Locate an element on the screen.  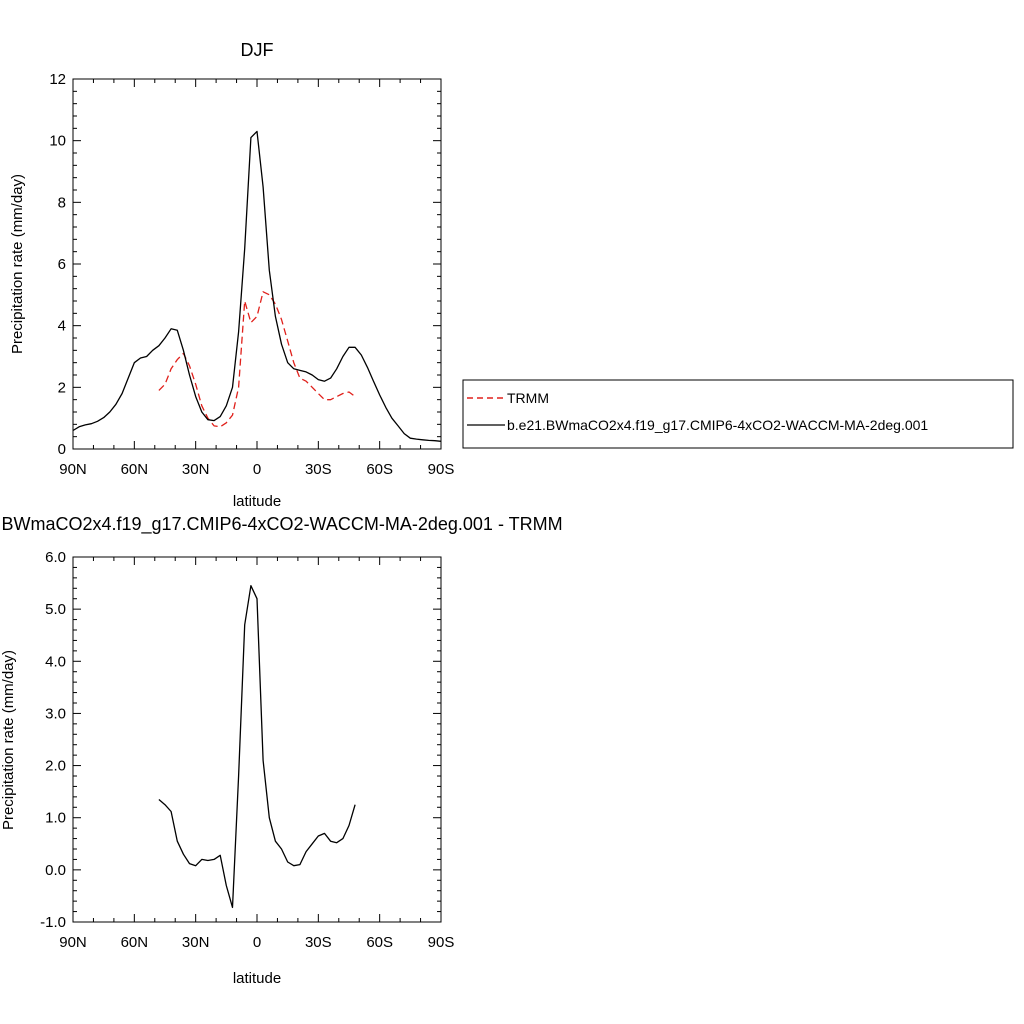
bottom-series-model is located at coordinates (257, 747).